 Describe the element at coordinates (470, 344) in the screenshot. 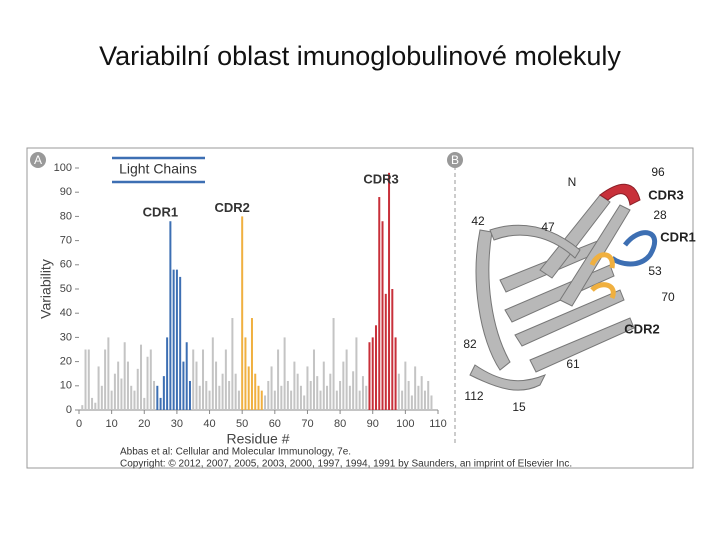

I see `structure-label: 82` at that location.